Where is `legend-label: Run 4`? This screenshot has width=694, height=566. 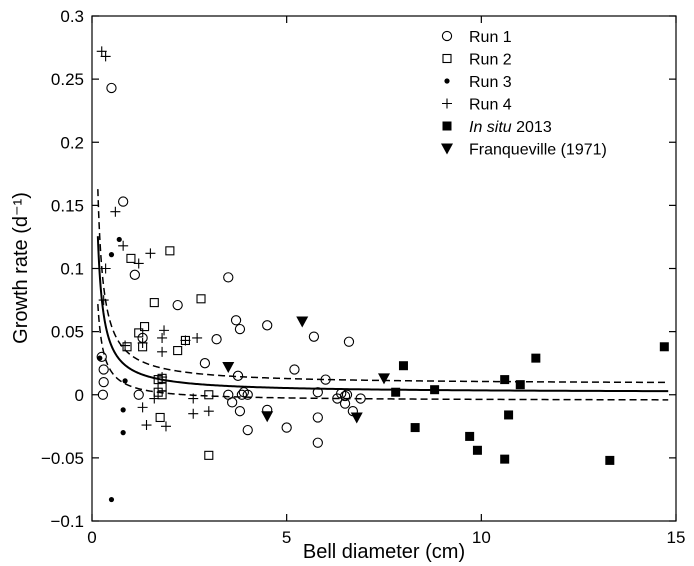 legend-label: Run 4 is located at coordinates (490, 105).